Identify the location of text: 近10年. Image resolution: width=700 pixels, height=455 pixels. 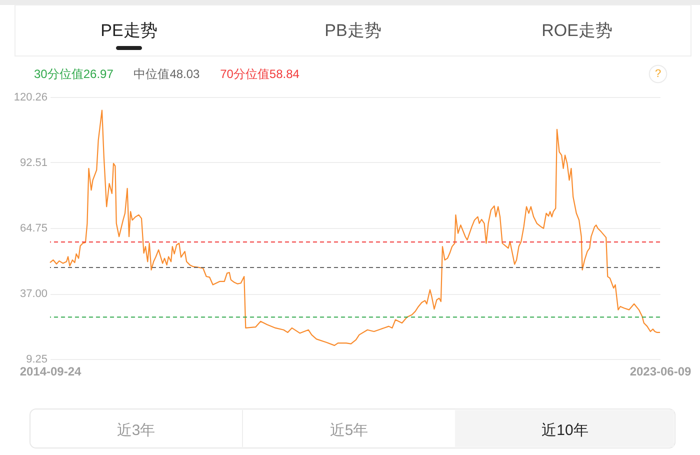
(565, 430).